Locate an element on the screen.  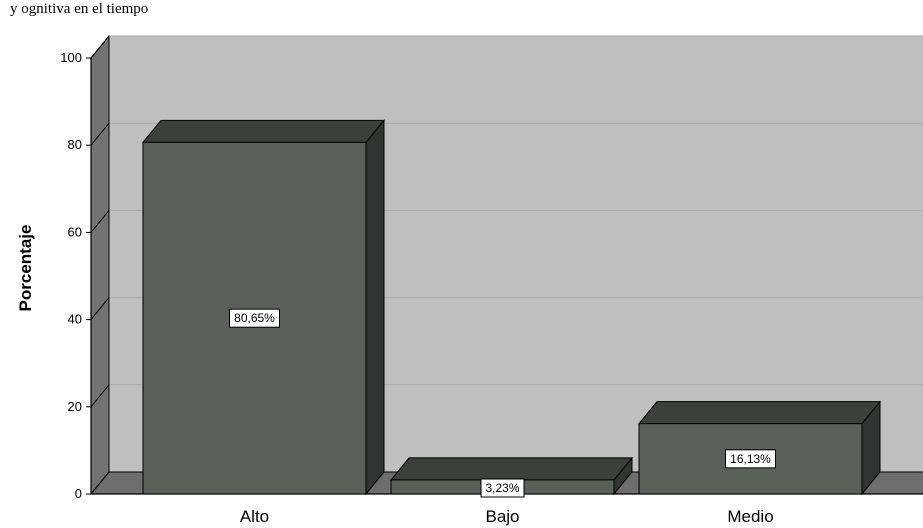
y-tick-label: 60 is located at coordinates (75, 231).